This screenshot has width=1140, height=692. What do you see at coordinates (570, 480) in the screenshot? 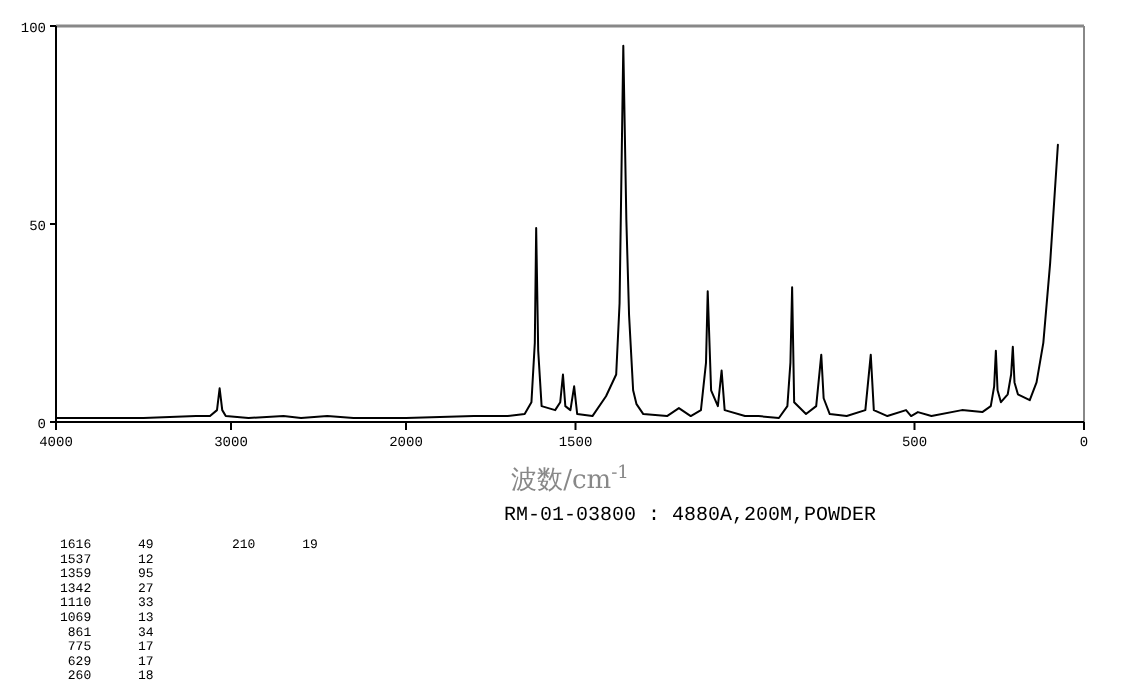
I see `x-axis-title: 波数/cm$^{-1}$` at bounding box center [570, 480].